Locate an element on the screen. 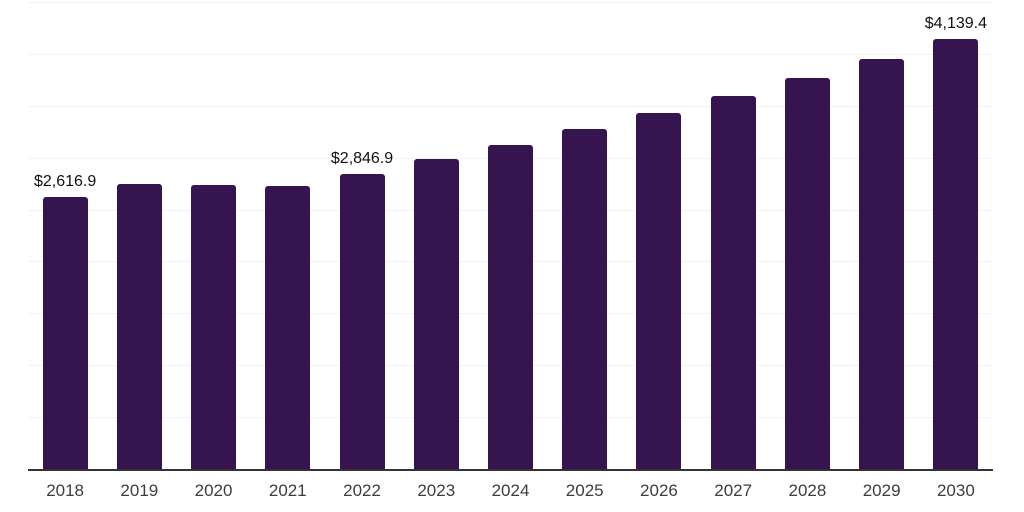 The width and height of the screenshot is (1024, 512). x-tick-label-2028: 2028 is located at coordinates (807, 490).